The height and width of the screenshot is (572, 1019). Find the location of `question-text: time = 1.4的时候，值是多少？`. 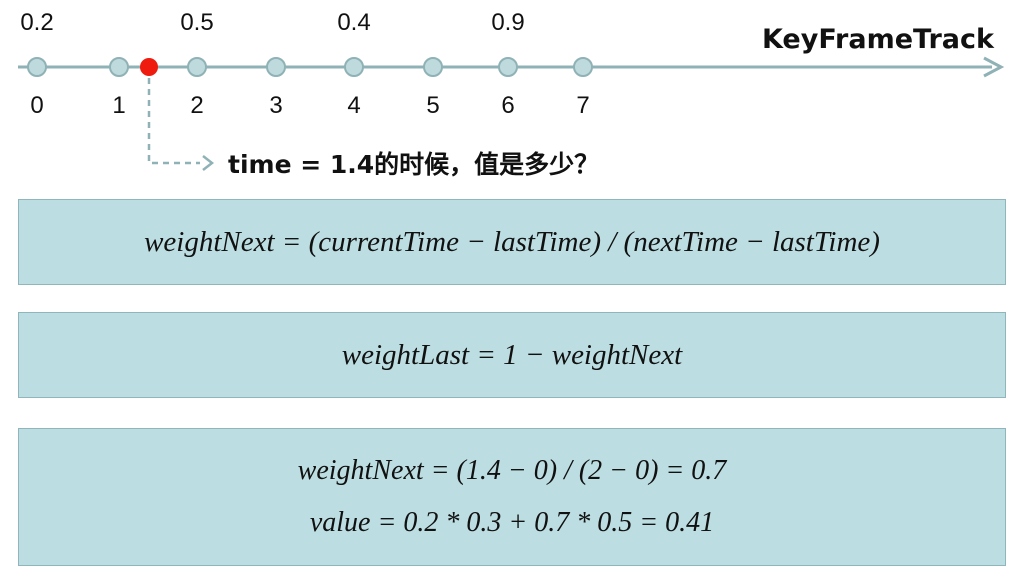

question-text: time = 1.4的时候，值是多少？ is located at coordinates (413, 164).